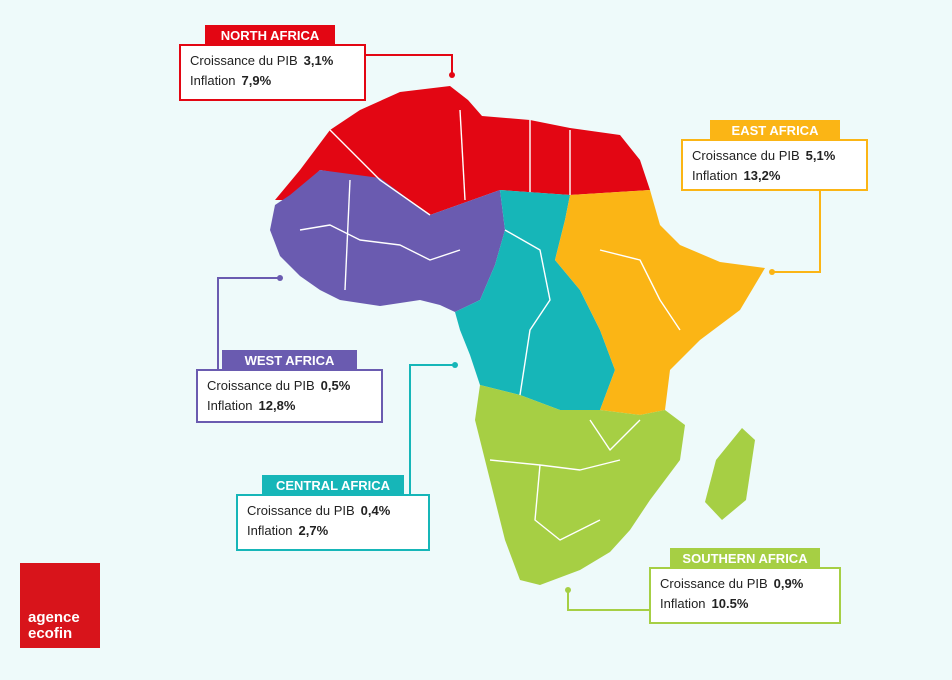 The width and height of the screenshot is (952, 680). Describe the element at coordinates (730, 603) in the screenshot. I see `inflation-value: 10.5%` at that location.